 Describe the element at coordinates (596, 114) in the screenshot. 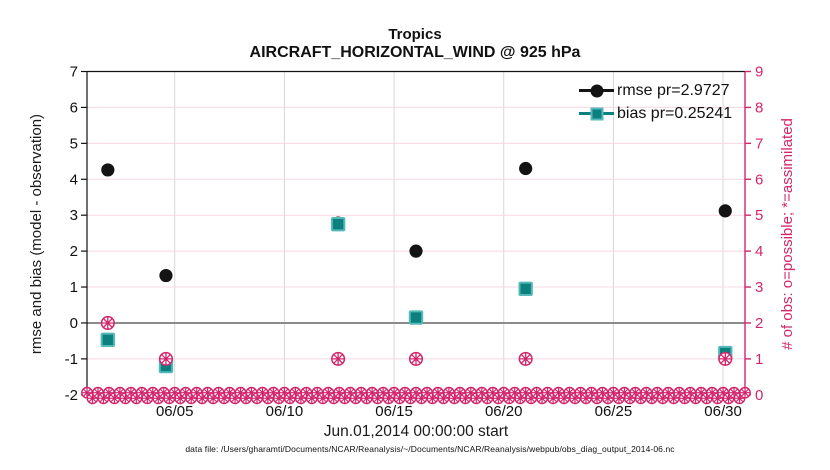

I see `bias-legend-marker` at that location.